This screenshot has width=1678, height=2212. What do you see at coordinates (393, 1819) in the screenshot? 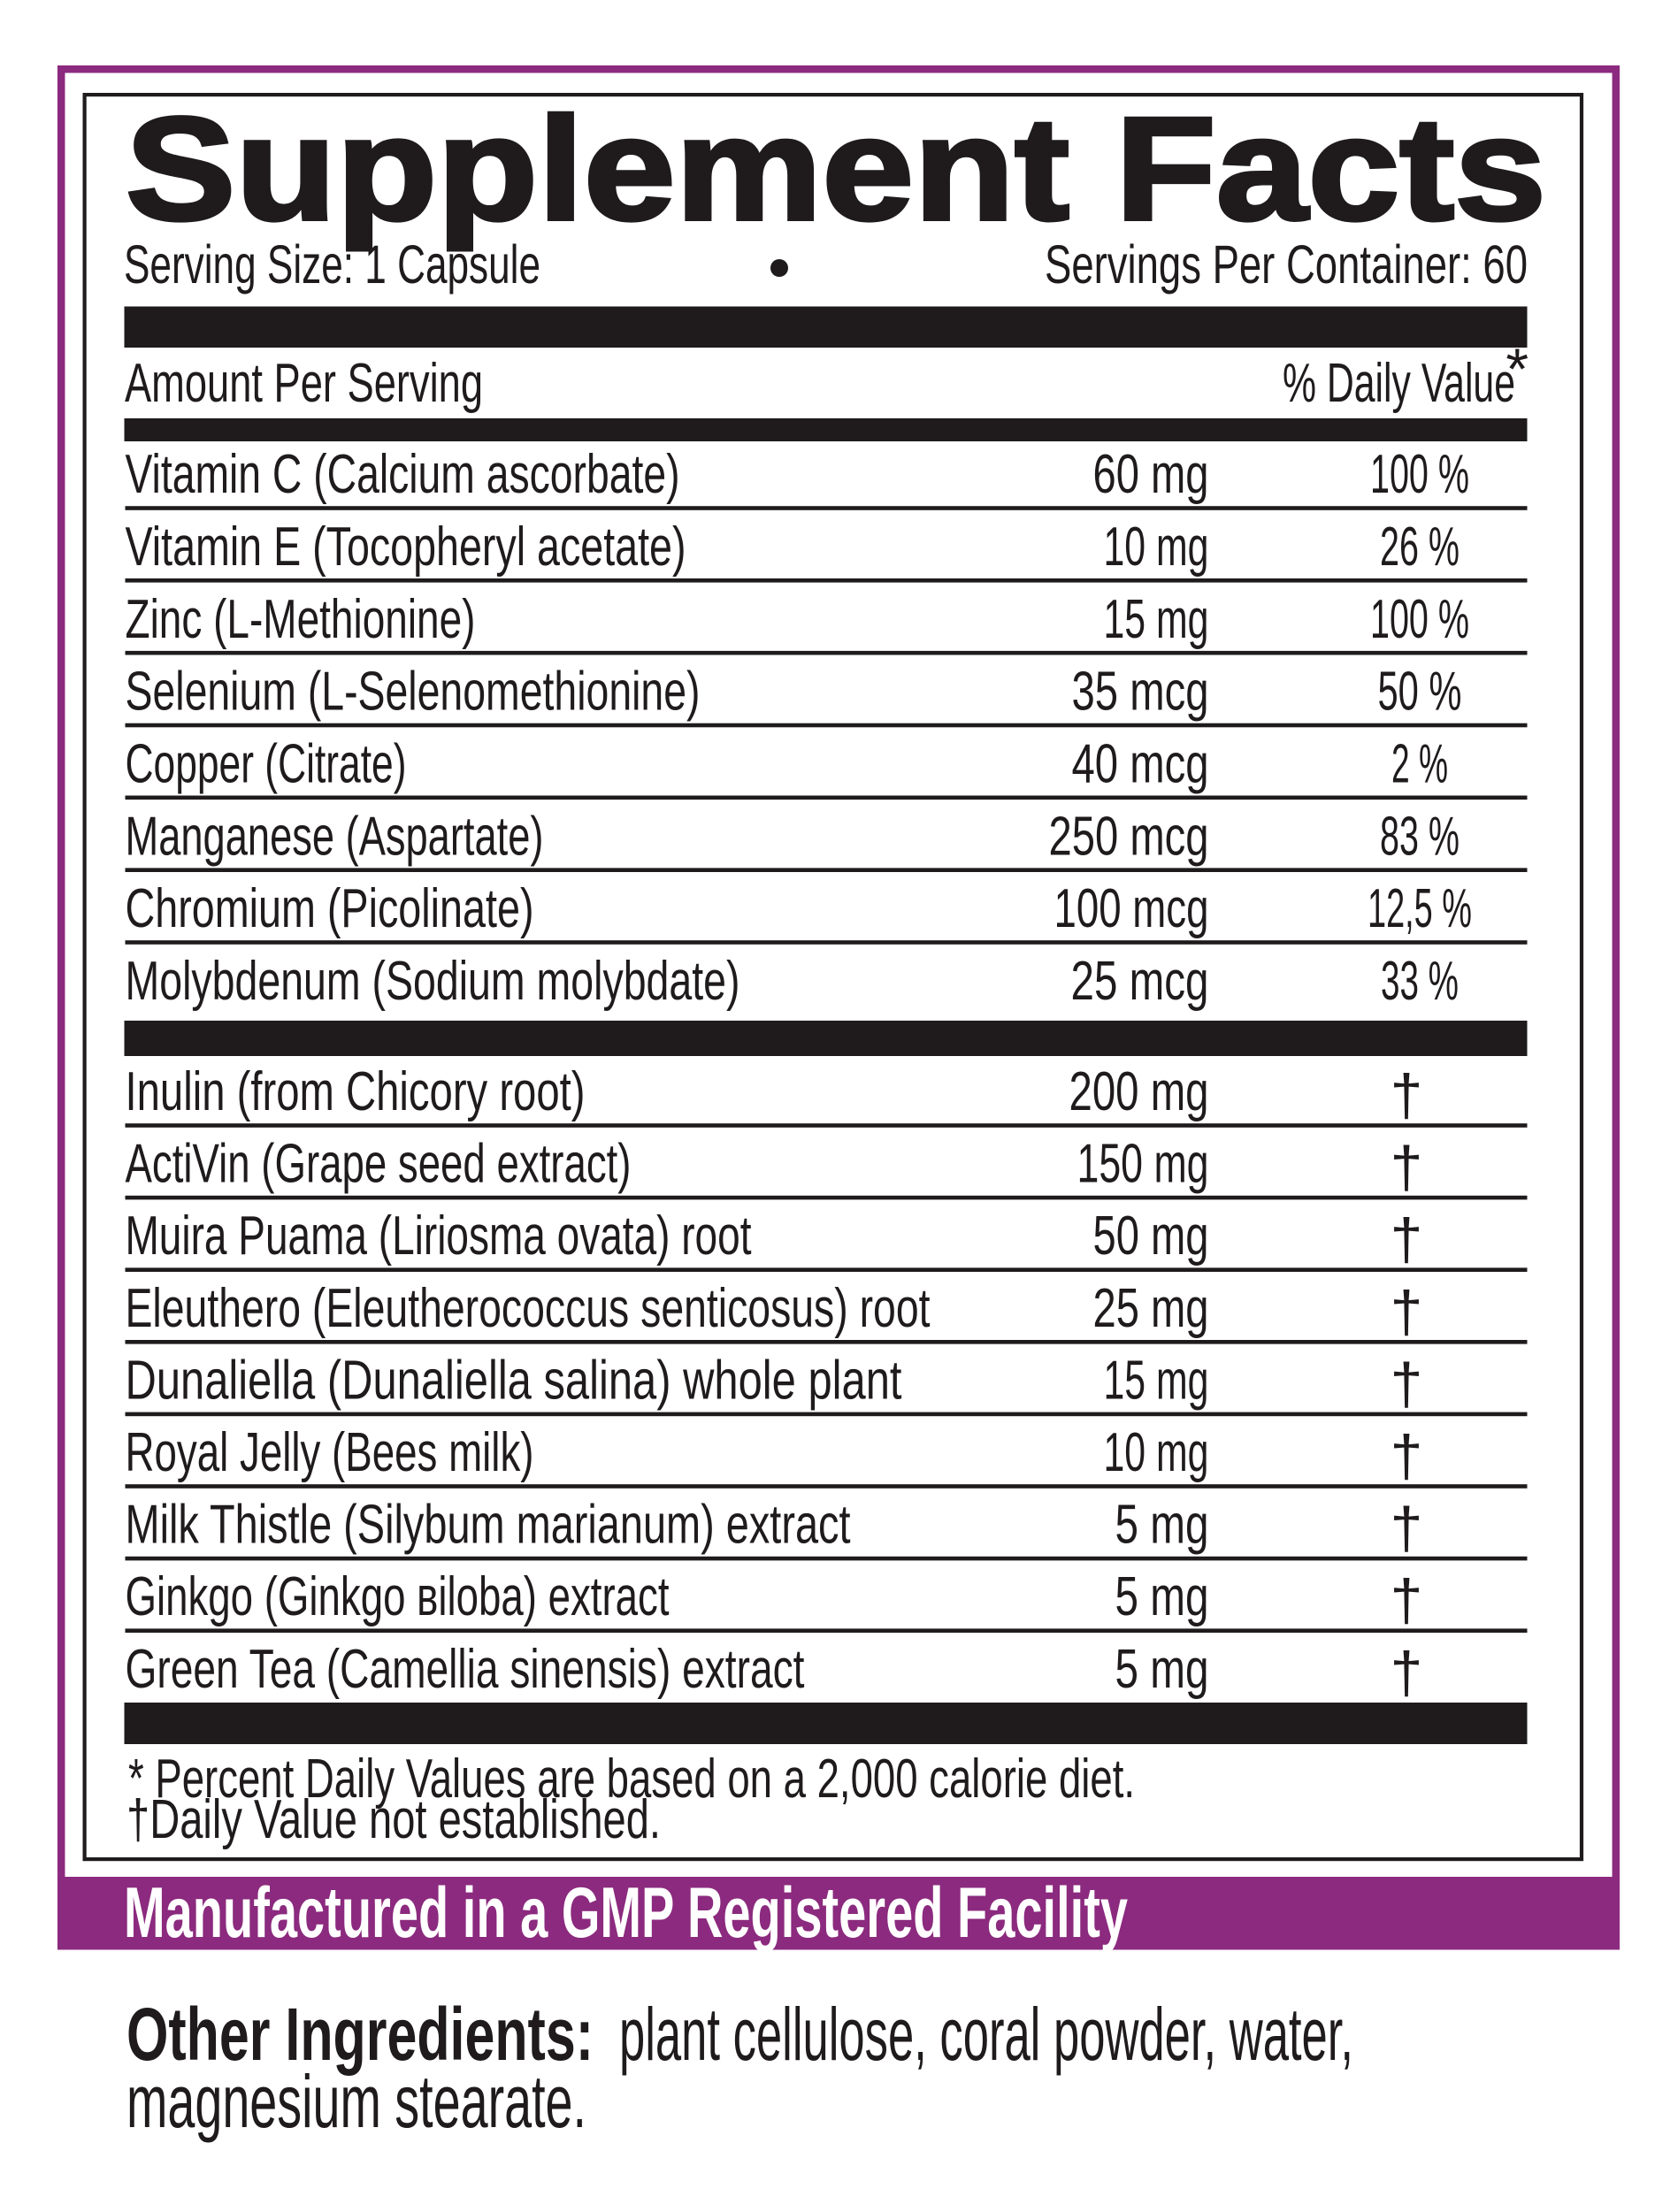
I see `svg-text: †Daily Value not established.` at bounding box center [393, 1819].